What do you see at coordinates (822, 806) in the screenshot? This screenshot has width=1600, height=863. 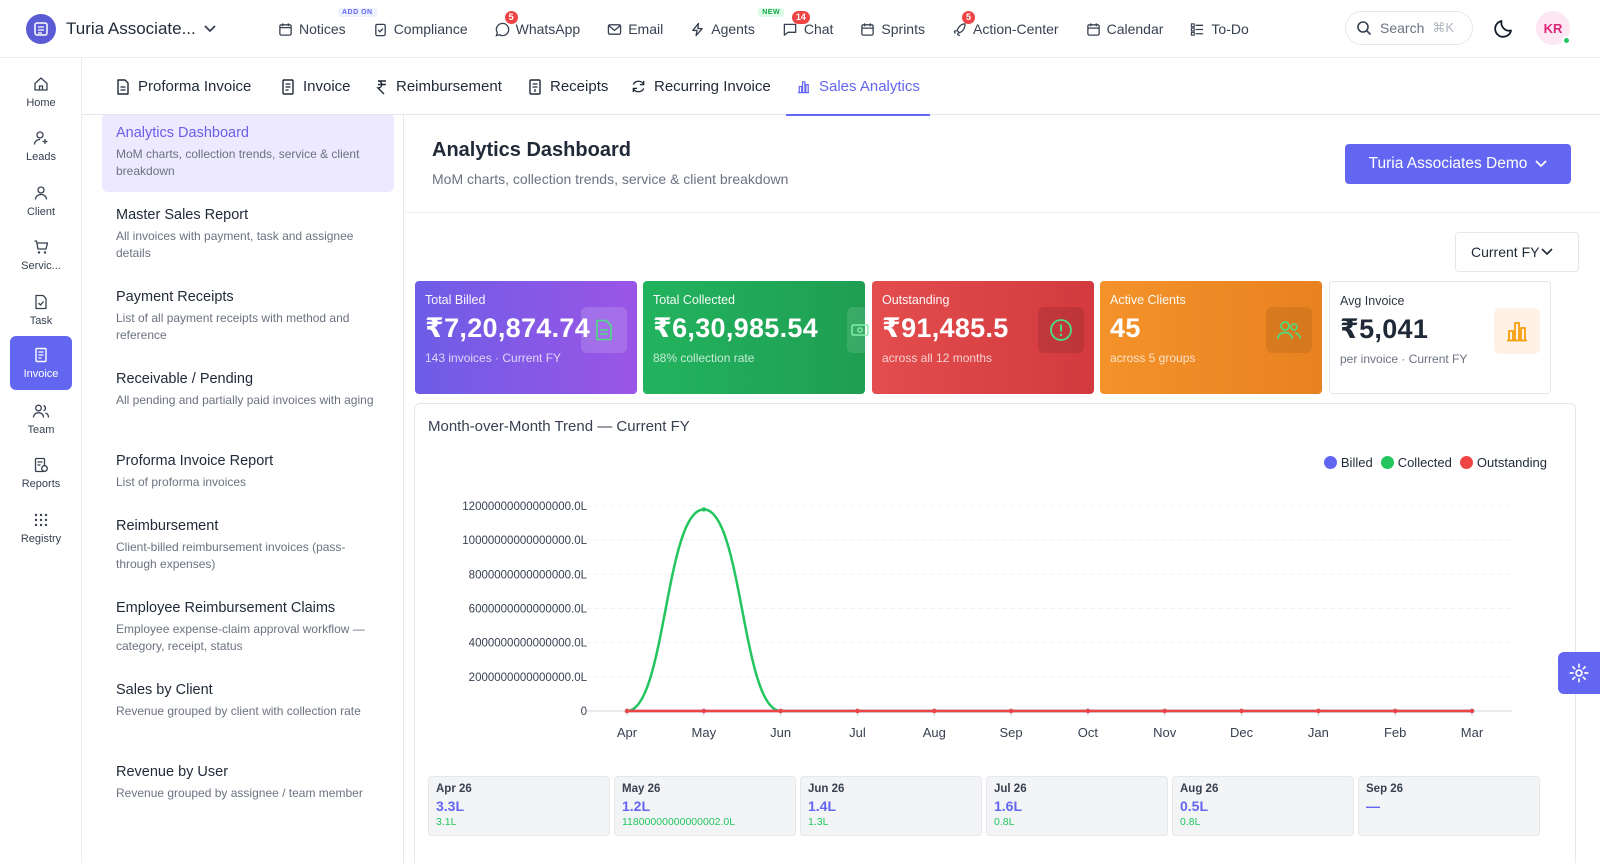 I see `month-card-value: 1.4L` at bounding box center [822, 806].